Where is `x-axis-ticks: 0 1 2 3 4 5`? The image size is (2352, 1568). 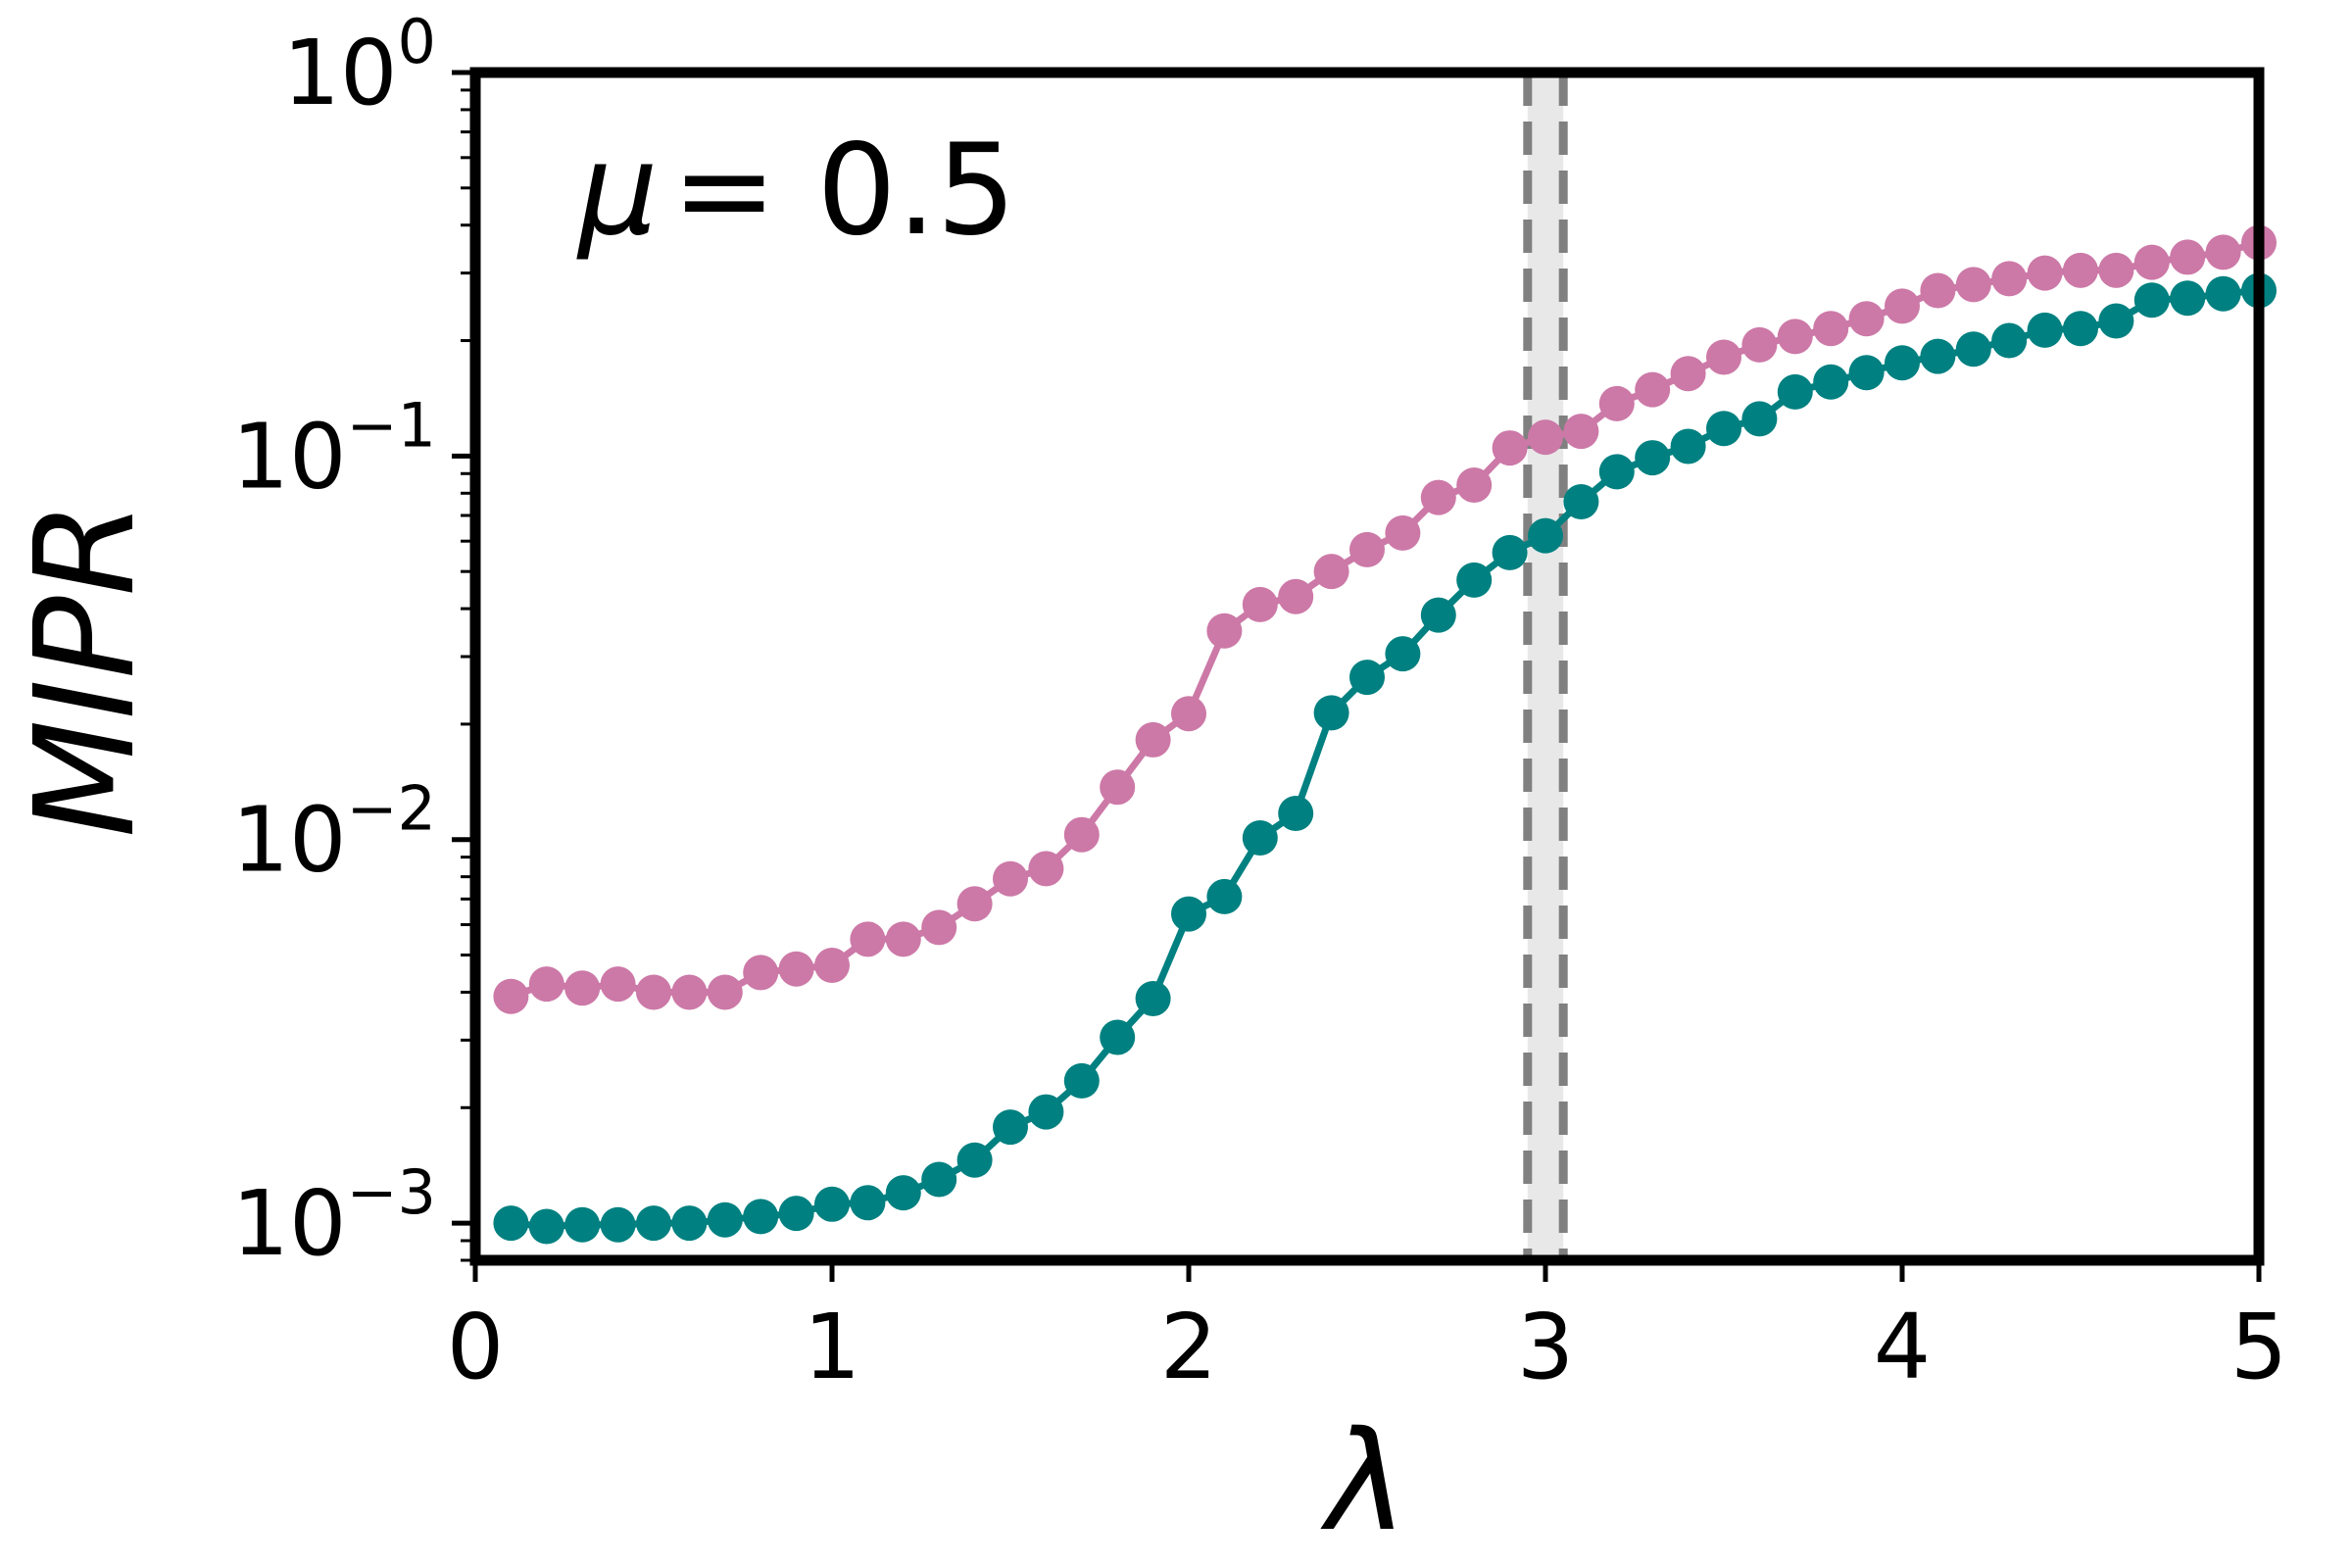
x-axis-ticks: 0 1 2 3 4 5 is located at coordinates (1367, 1332).